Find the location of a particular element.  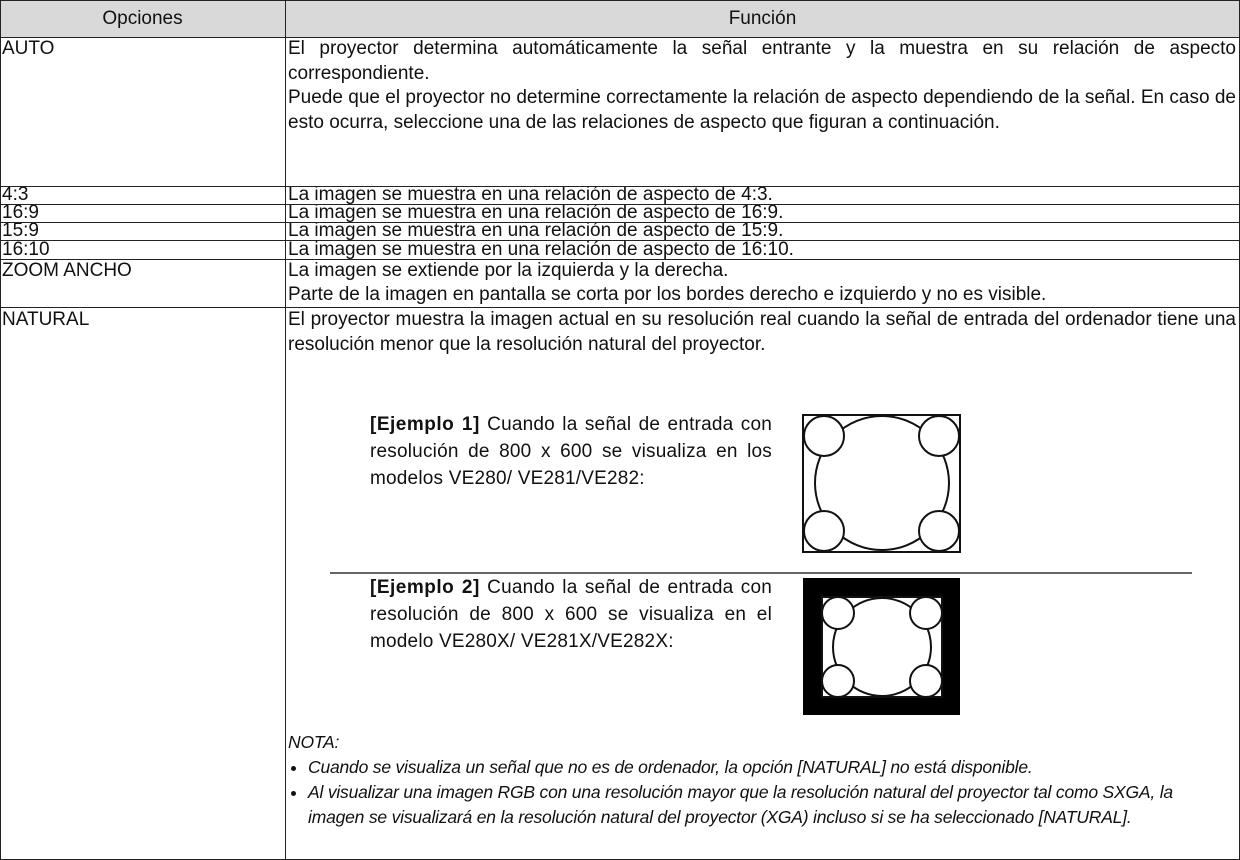

option-cell: ZOOM ANCHO is located at coordinates (67, 270).